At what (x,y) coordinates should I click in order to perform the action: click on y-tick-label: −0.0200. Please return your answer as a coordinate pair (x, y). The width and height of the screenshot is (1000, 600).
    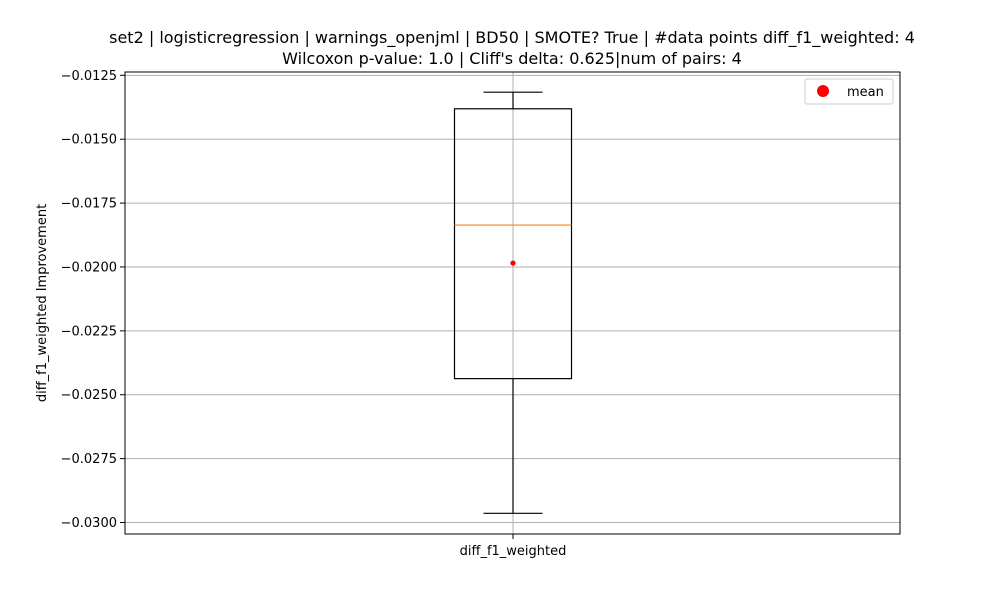
    Looking at the image, I should click on (89, 267).